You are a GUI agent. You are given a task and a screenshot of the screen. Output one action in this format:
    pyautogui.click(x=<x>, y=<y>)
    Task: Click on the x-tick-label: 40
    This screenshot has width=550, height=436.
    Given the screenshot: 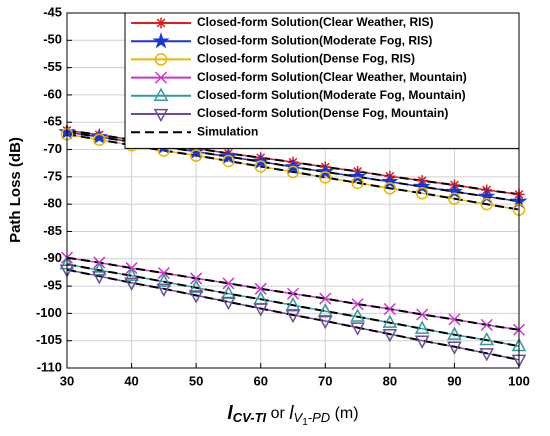 What is the action you would take?
    pyautogui.click(x=131, y=380)
    